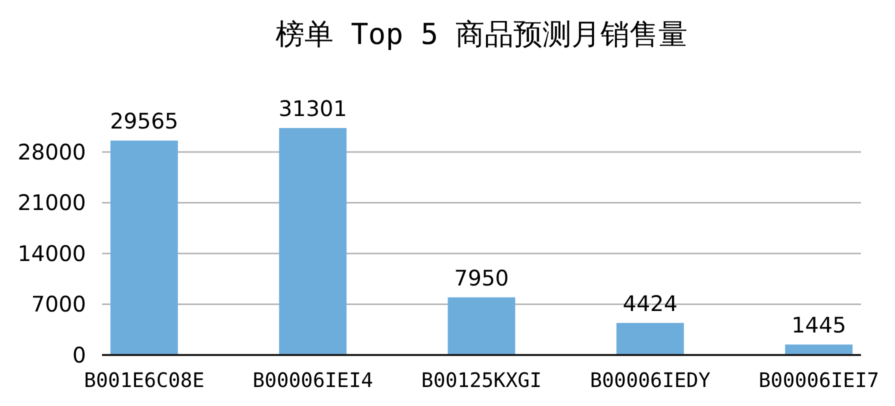 The width and height of the screenshot is (895, 406). I want to click on y-tick-label: 7000, so click(58, 305).